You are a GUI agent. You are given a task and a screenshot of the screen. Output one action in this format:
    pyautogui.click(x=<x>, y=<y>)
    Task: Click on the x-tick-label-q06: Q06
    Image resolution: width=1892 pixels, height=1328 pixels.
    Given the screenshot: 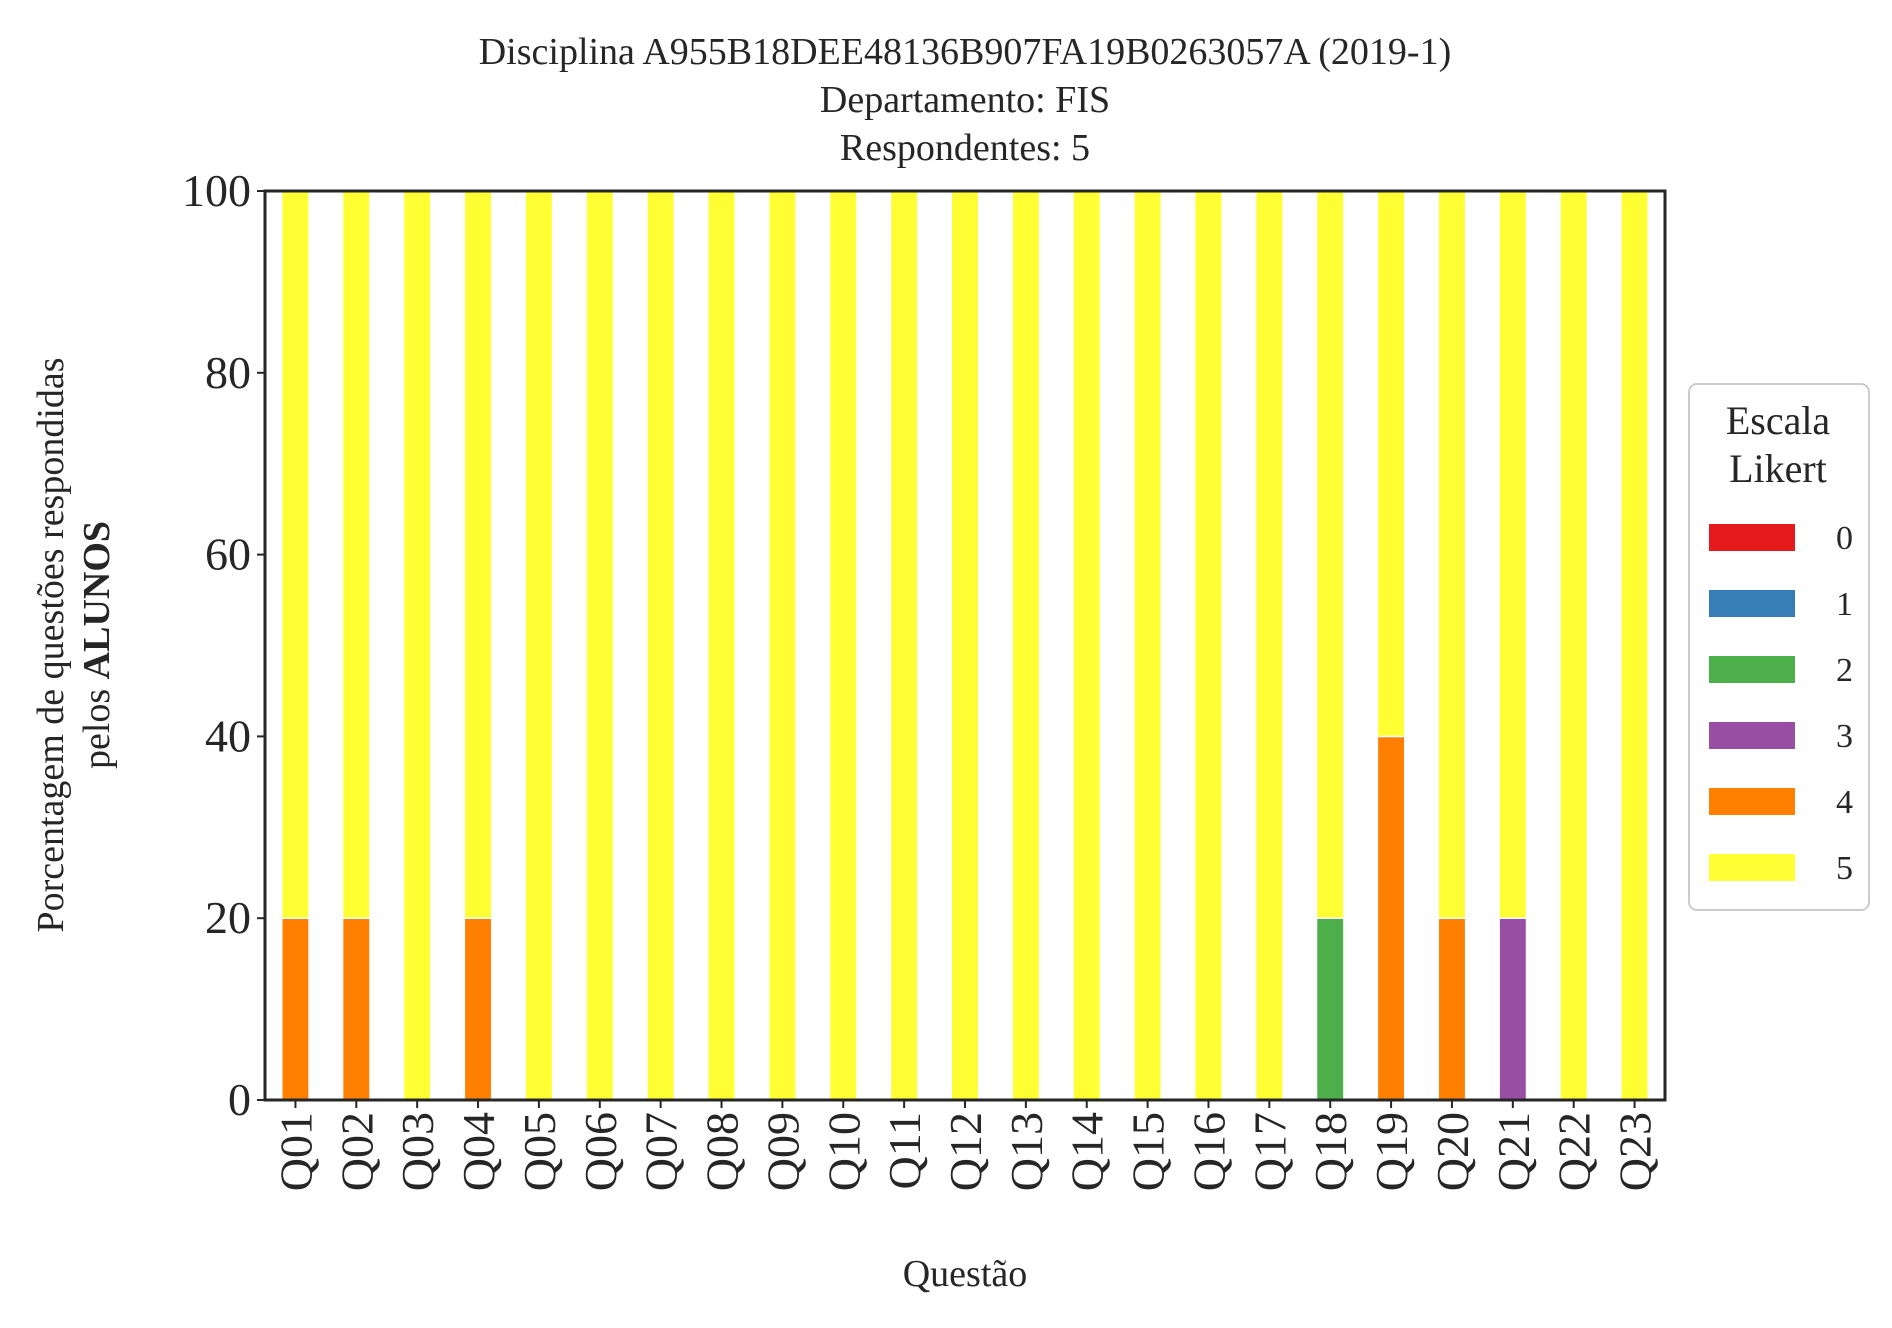 What is the action you would take?
    pyautogui.click(x=600, y=1151)
    